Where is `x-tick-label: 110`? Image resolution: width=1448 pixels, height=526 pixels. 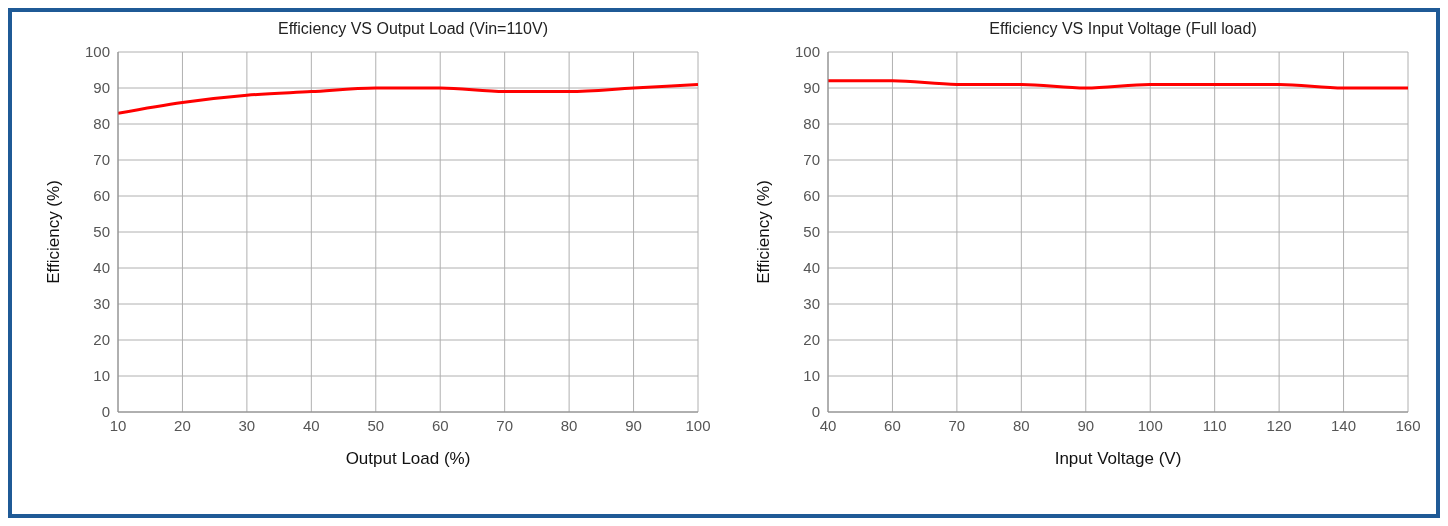 x-tick-label: 110 is located at coordinates (1214, 425).